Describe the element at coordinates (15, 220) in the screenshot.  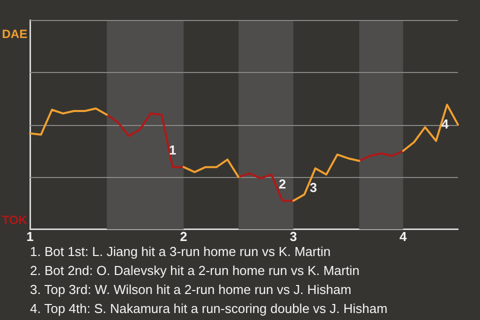
I see `text: TOK` at that location.